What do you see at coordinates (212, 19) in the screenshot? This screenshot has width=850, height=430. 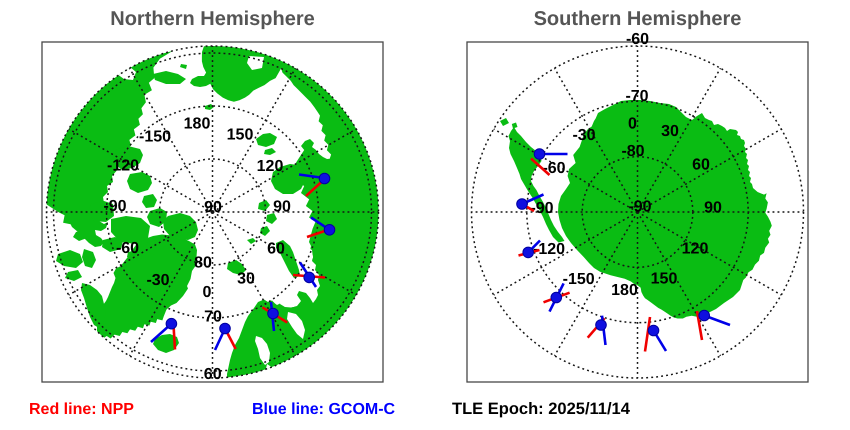 I see `svg-text: Northern Hemisphere` at bounding box center [212, 19].